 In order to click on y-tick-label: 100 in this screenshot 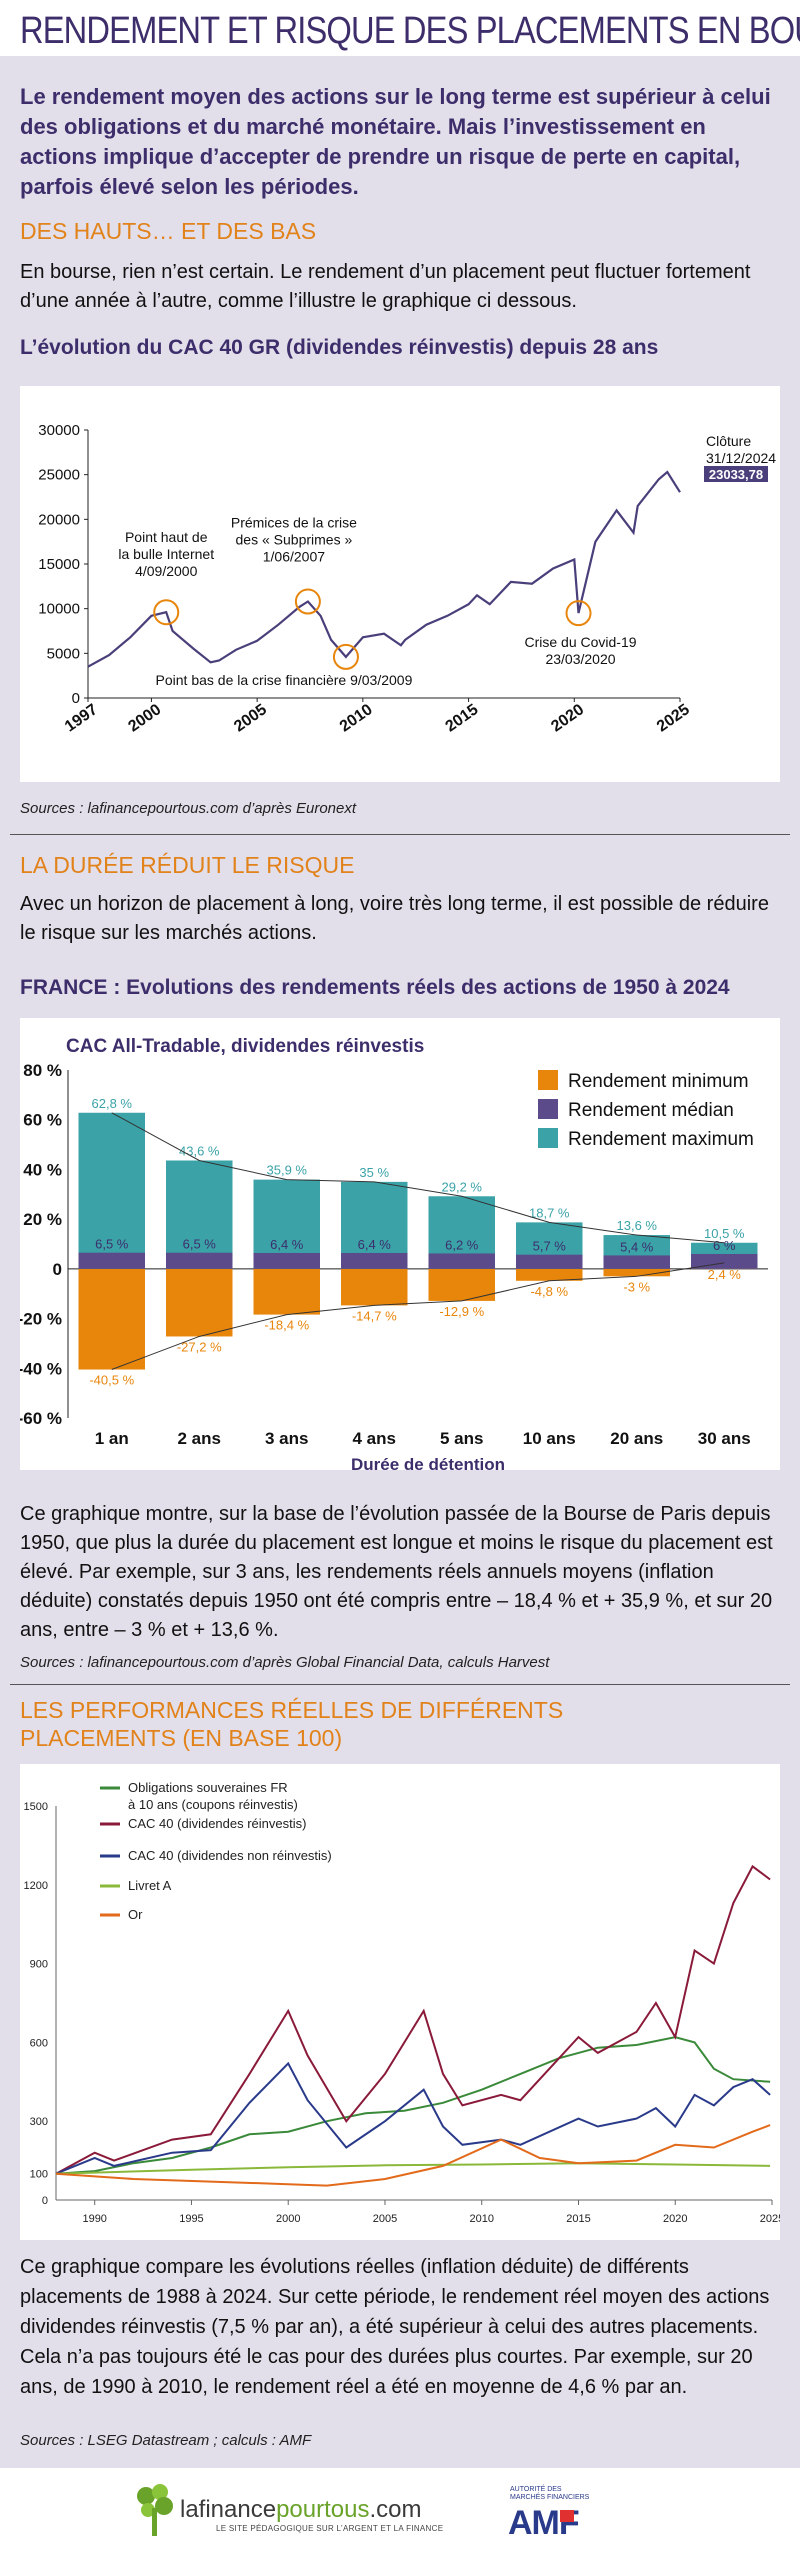, I will do `click(39, 2175)`.